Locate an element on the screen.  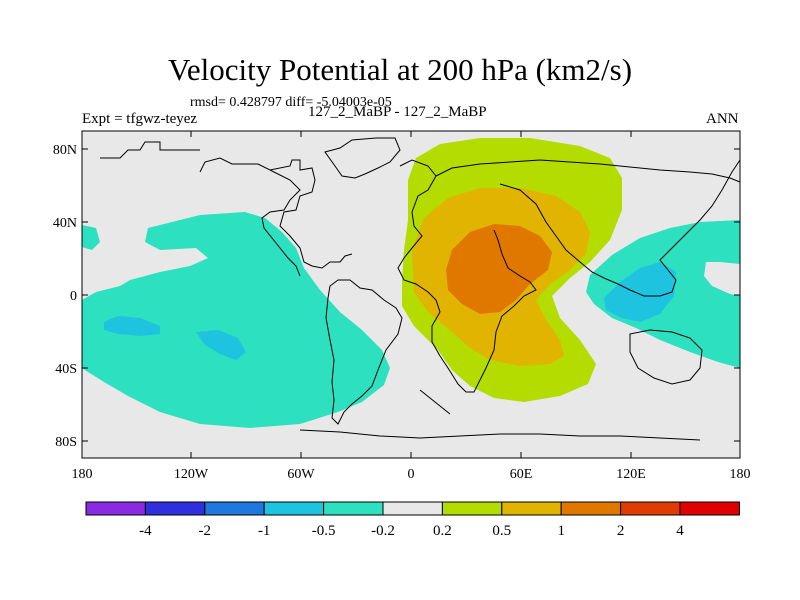
lat-tick-label: 40S is located at coordinates (66, 369).